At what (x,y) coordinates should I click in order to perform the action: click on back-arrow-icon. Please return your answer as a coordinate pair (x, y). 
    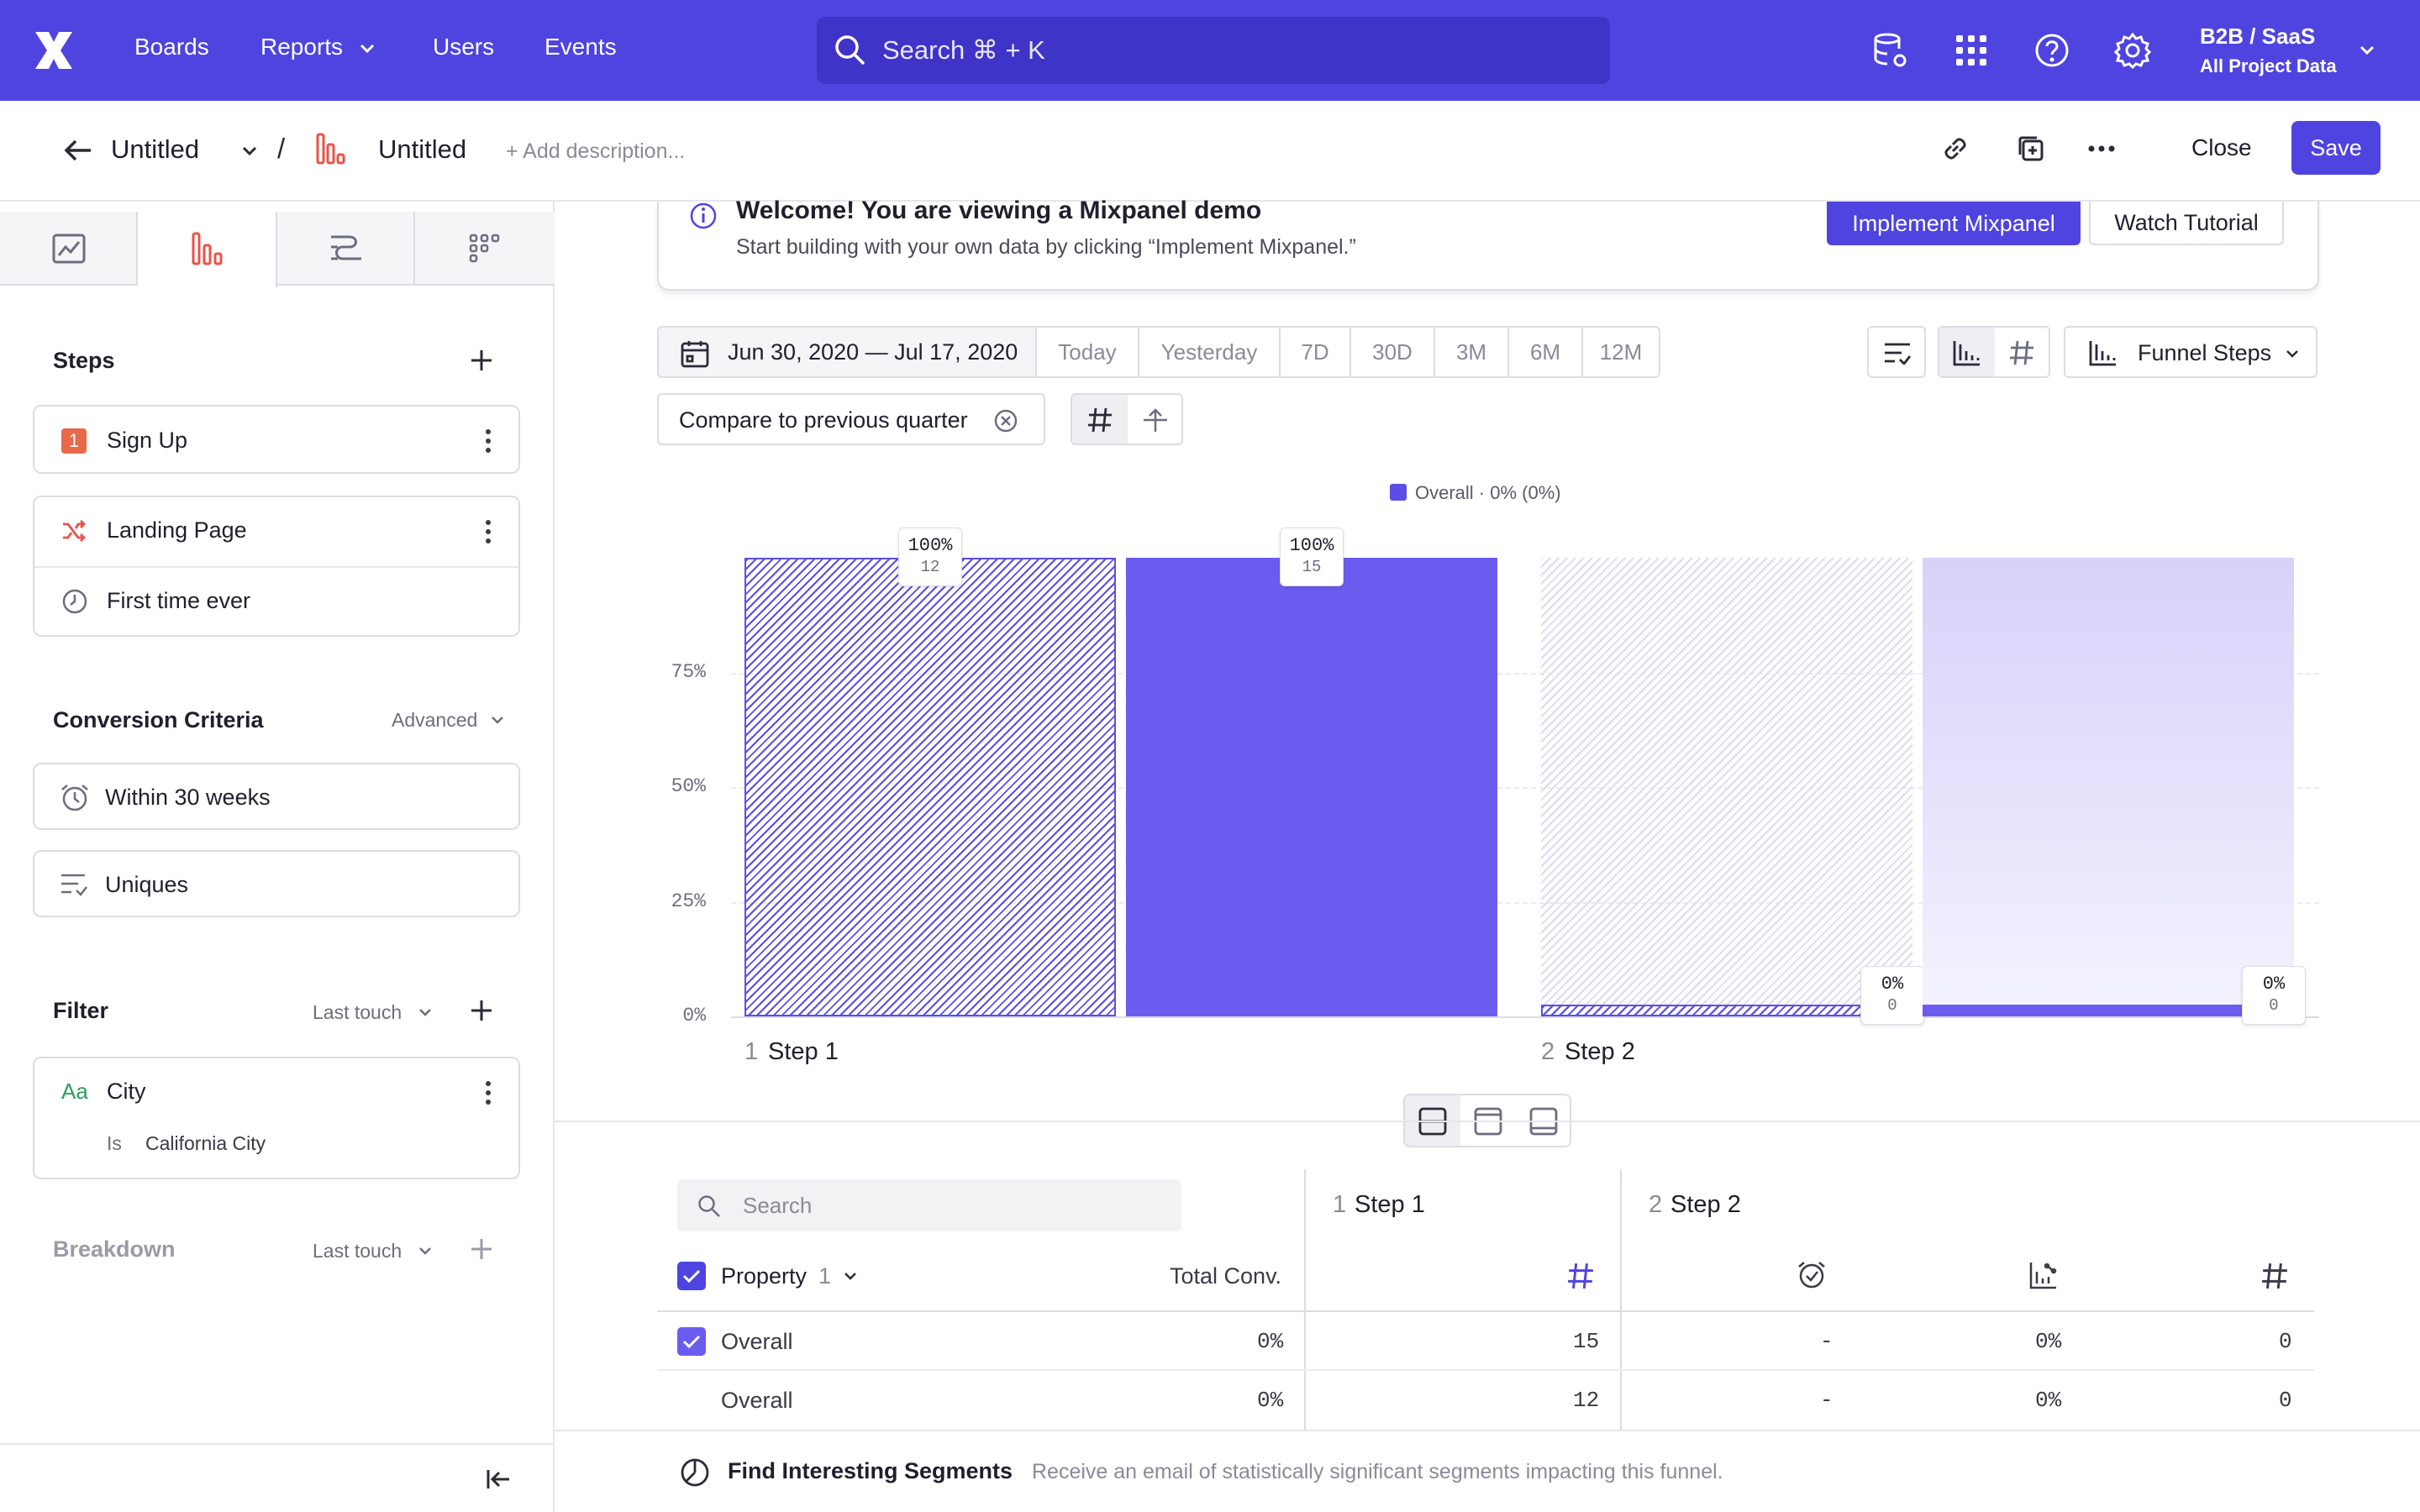
    Looking at the image, I should click on (78, 150).